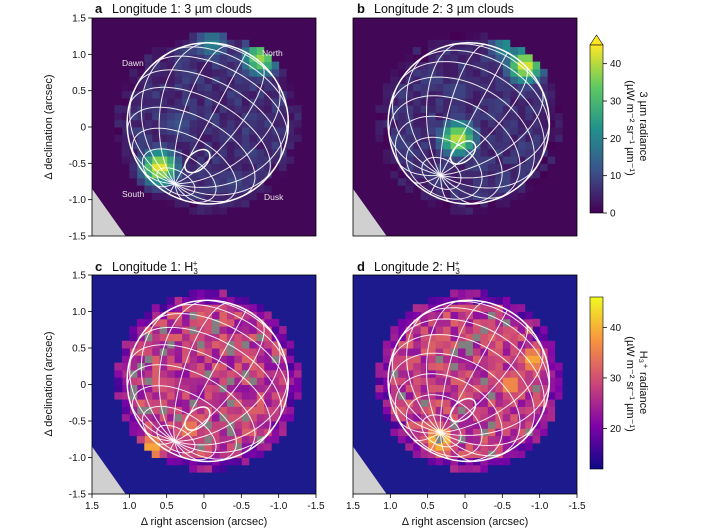 The height and width of the screenshot is (530, 707). Describe the element at coordinates (133, 63) in the screenshot. I see `annotation-dawn: Dawn` at that location.